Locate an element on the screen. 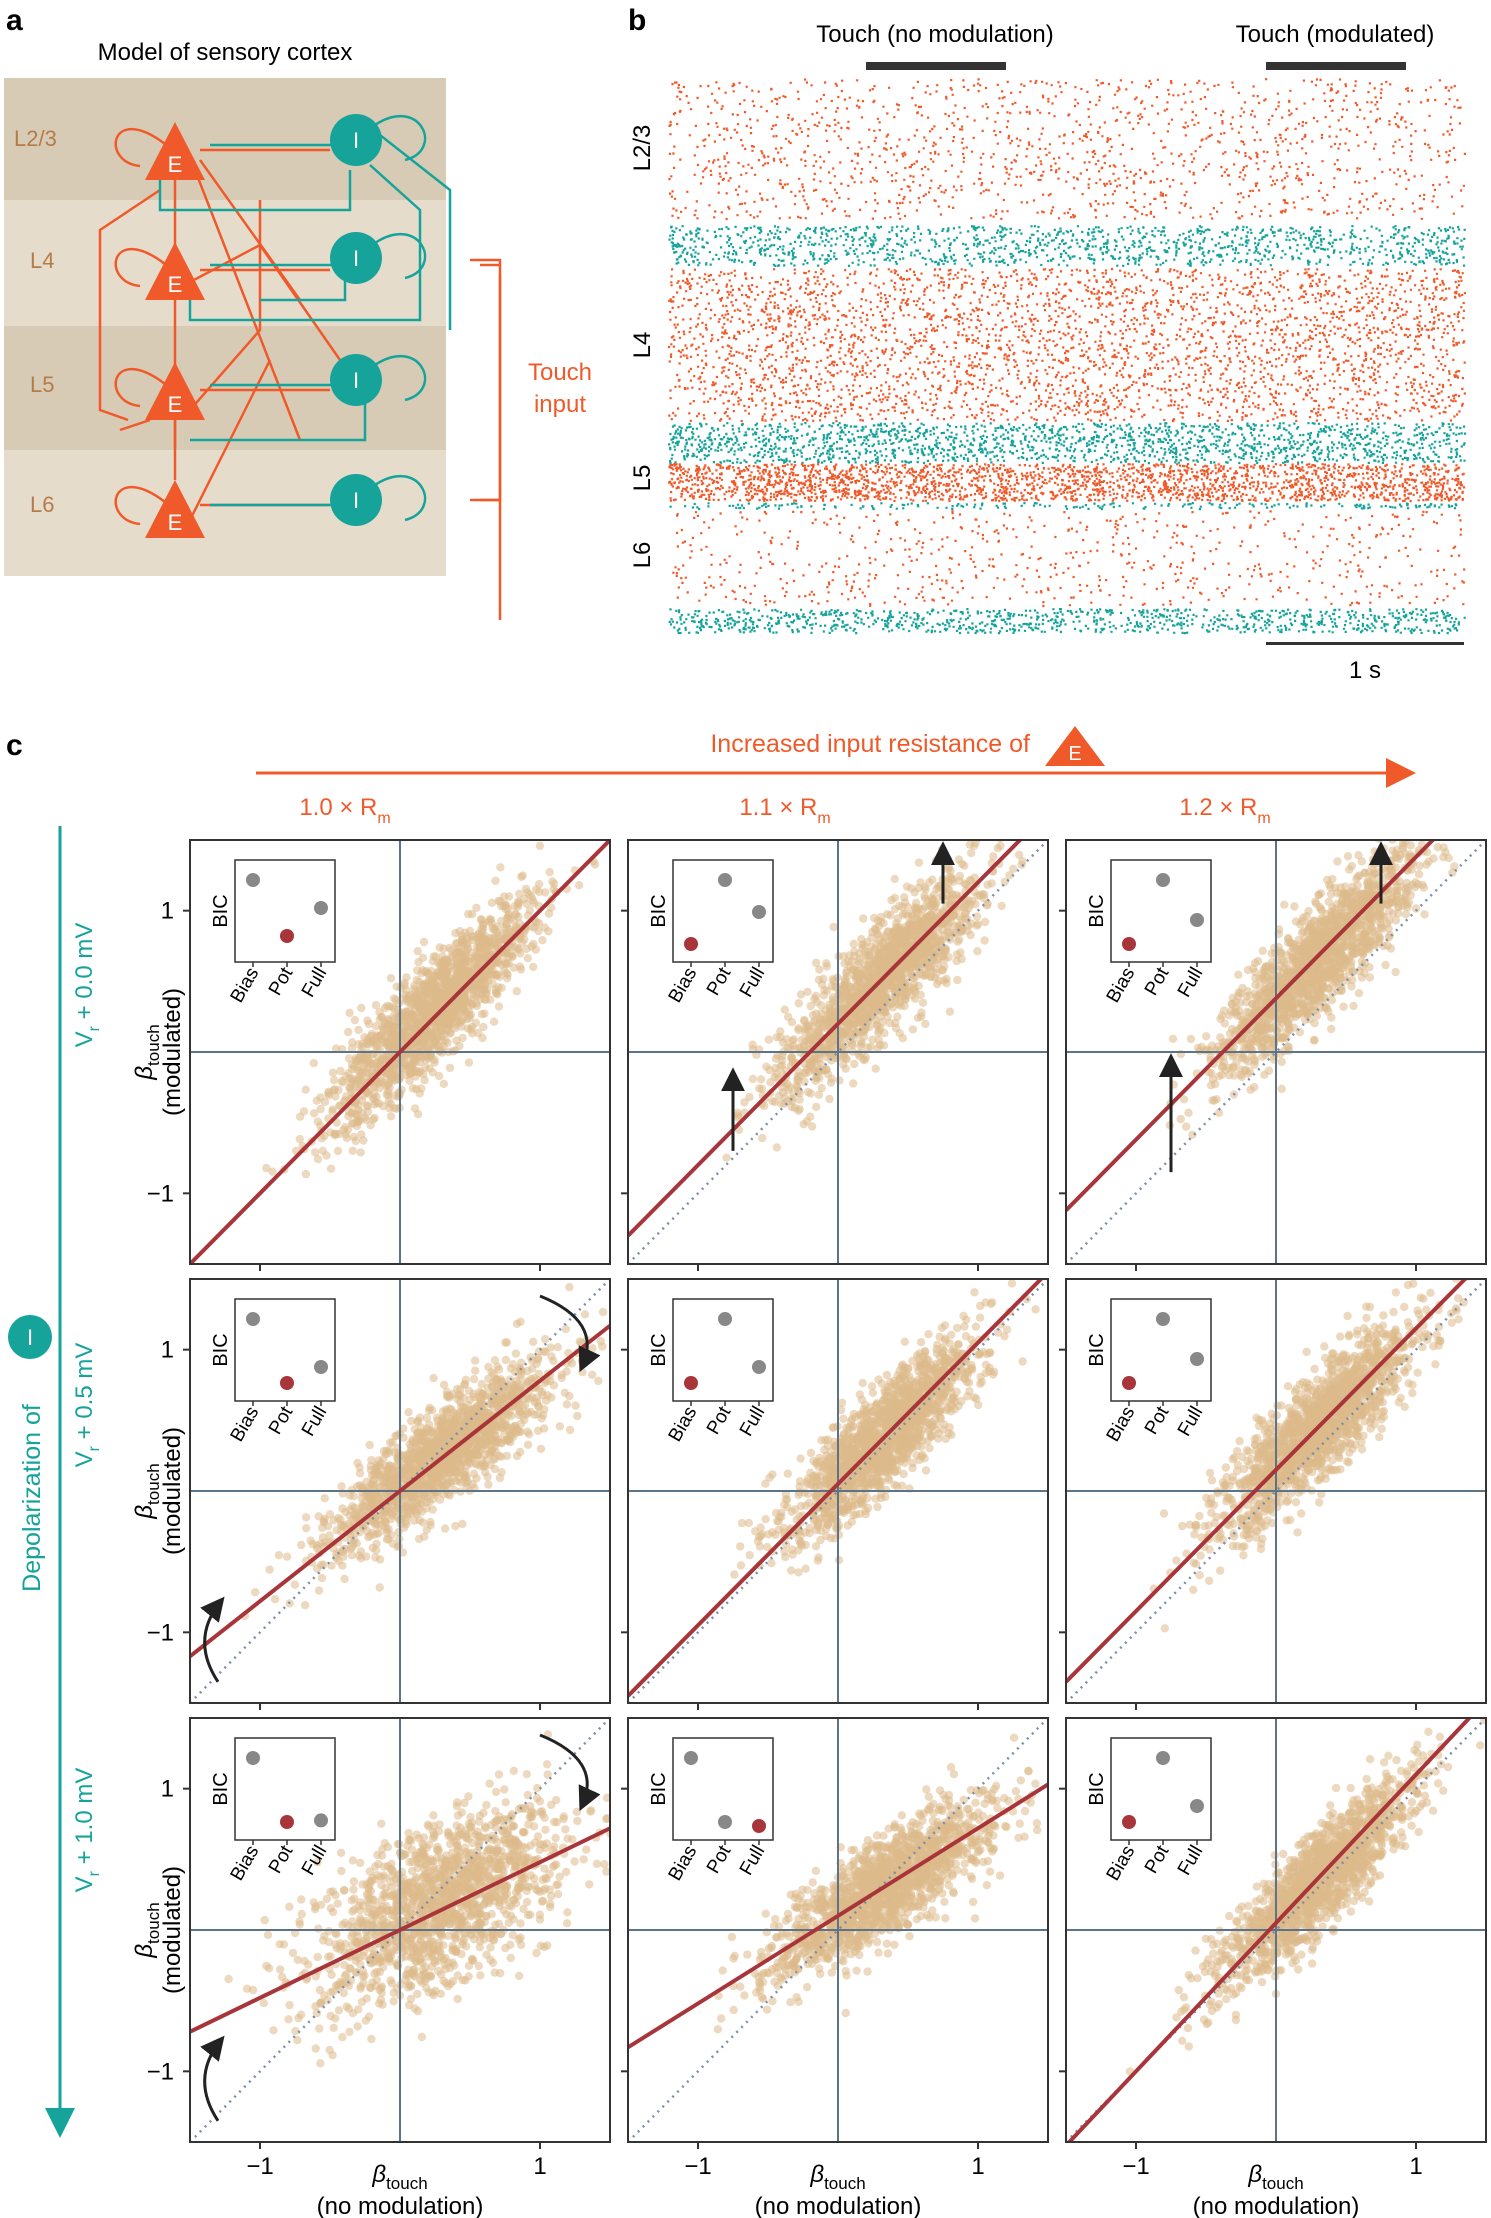 This screenshot has width=1491, height=2218. i-neuron is located at coordinates (356, 500).